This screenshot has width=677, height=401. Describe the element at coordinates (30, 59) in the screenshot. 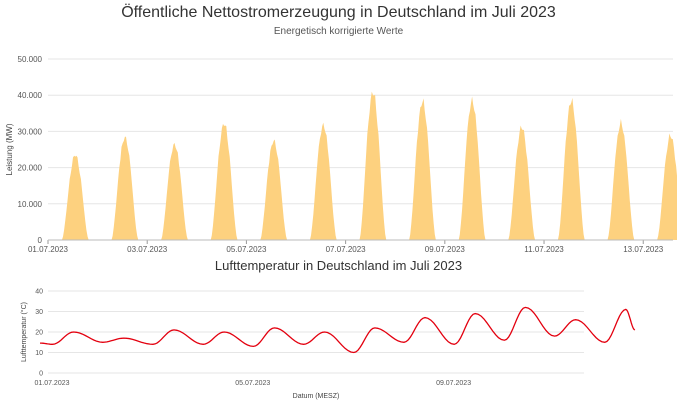

I see `y-tick-label: 50.000` at that location.